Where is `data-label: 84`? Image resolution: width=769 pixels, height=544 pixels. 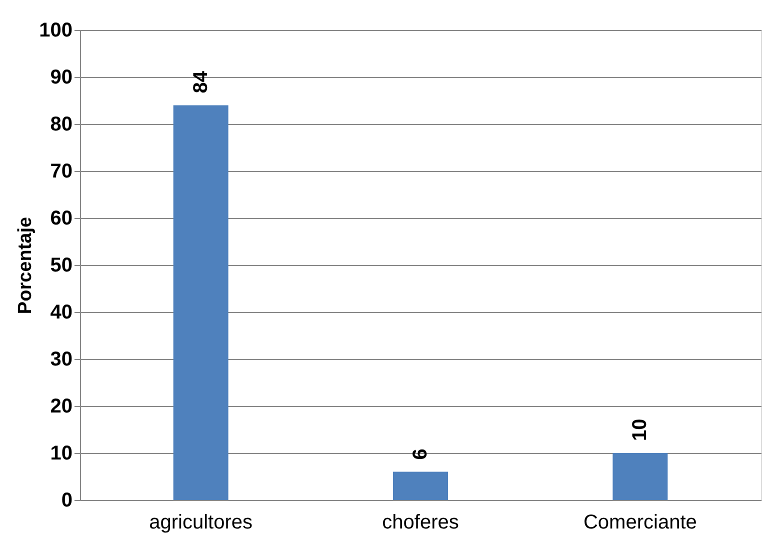
data-label: 84 is located at coordinates (201, 82).